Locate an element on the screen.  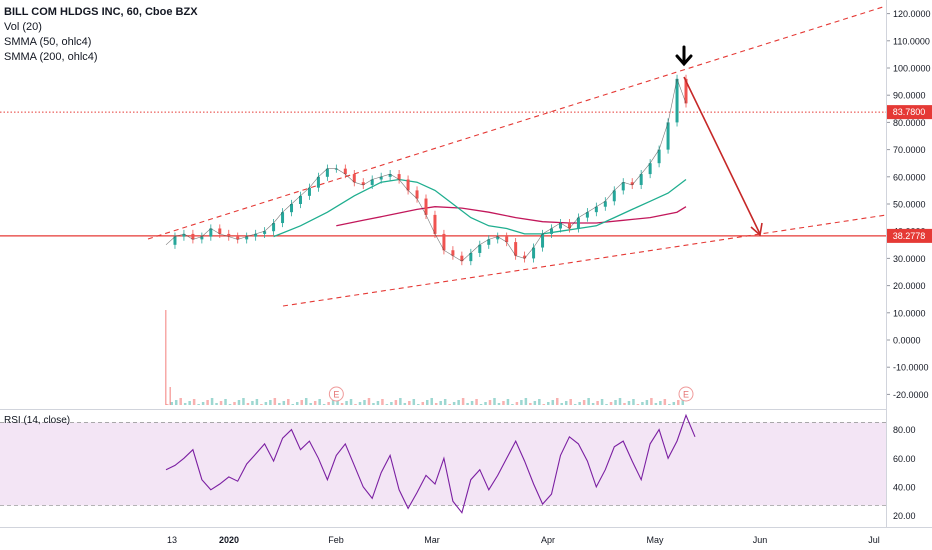
legend-smma50: SMMA (50, ohlc4) is located at coordinates (47, 42).